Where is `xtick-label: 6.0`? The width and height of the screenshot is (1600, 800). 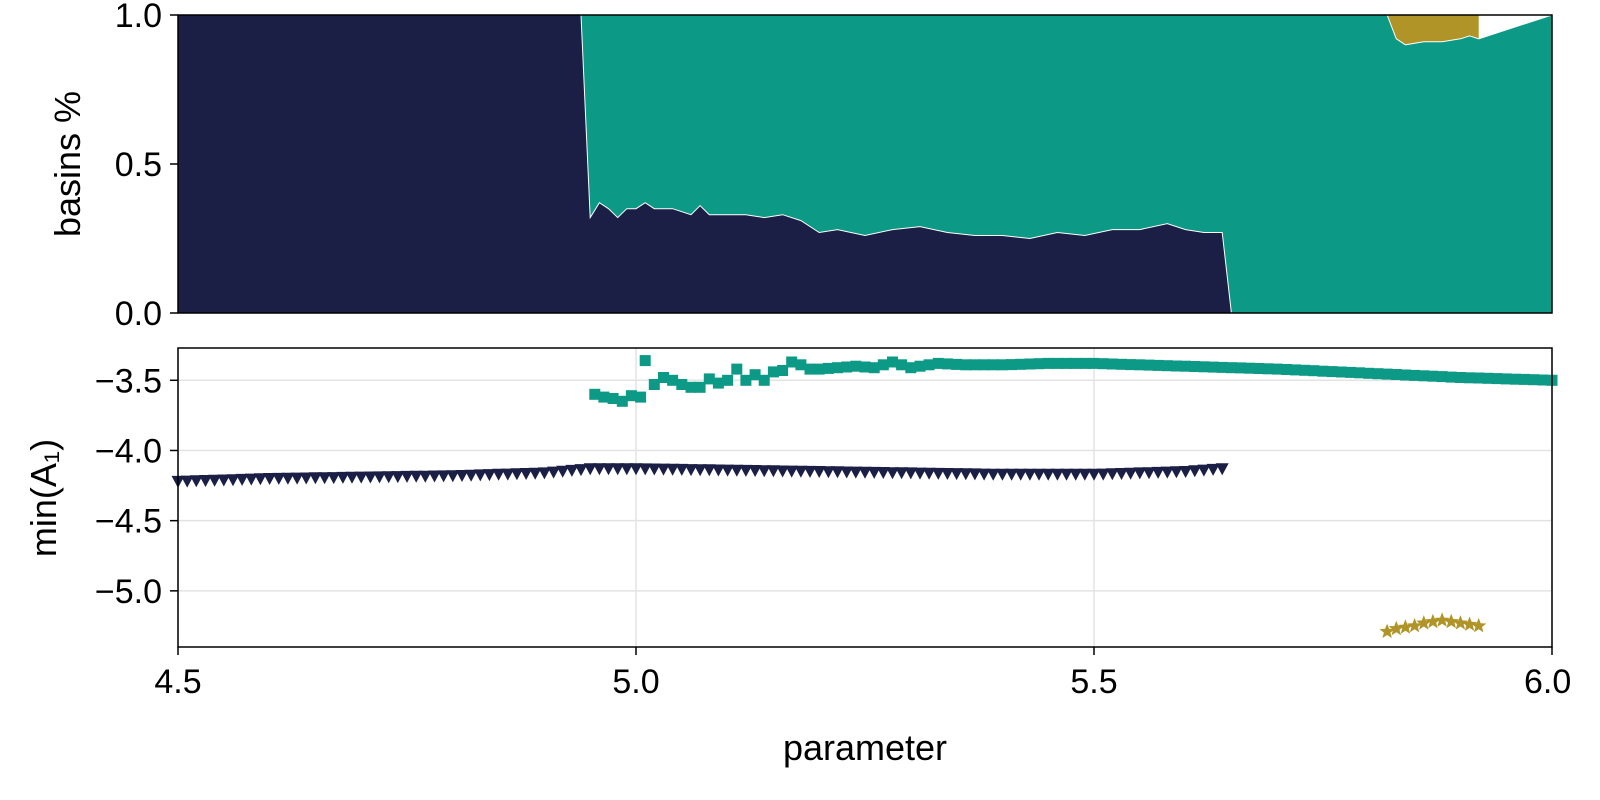 xtick-label: 6.0 is located at coordinates (1547, 682).